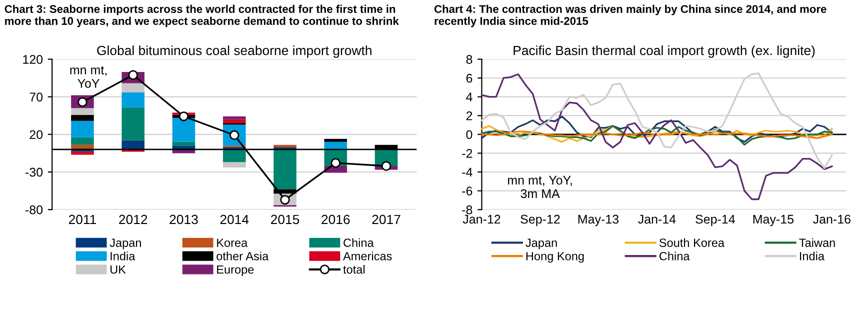 Image resolution: width=868 pixels, height=320 pixels. I want to click on y-tick-label: 0, so click(469, 135).